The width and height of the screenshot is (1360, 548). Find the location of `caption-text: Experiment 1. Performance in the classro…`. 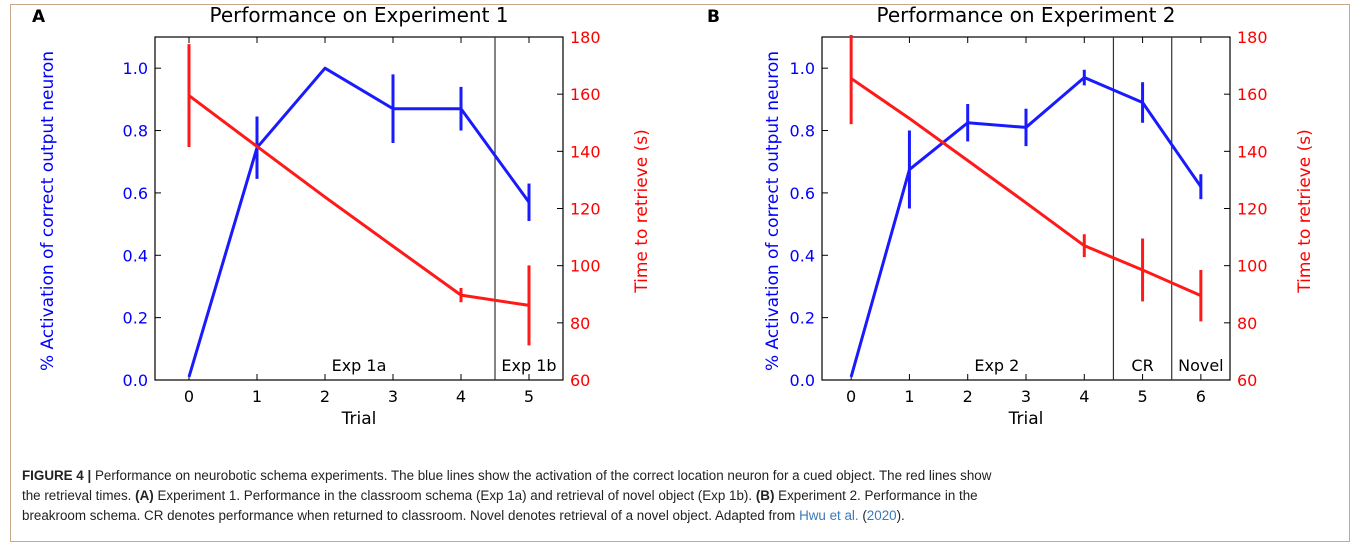

caption-text: Experiment 1. Performance in the classro… is located at coordinates (454, 495).